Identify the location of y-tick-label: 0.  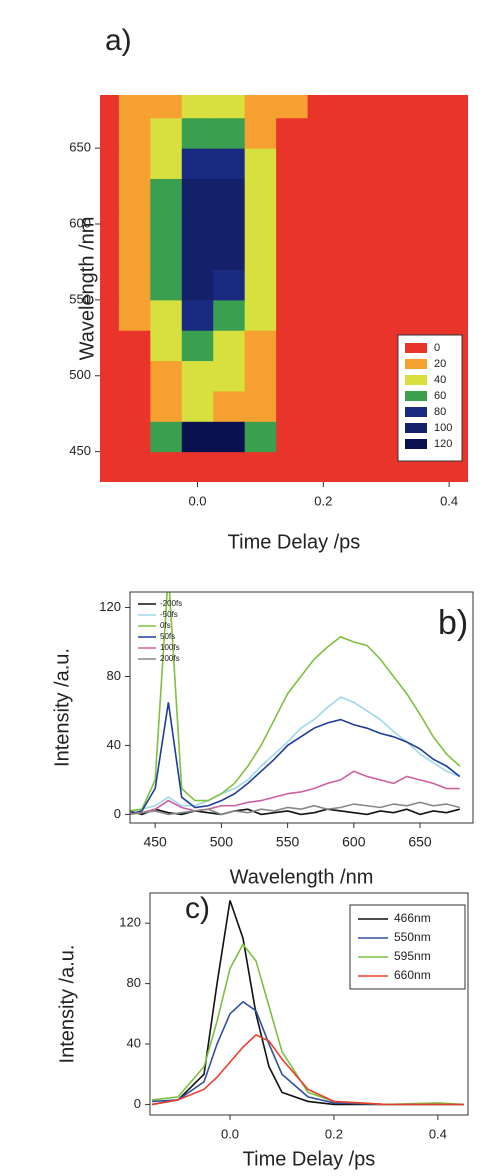
(137, 1103).